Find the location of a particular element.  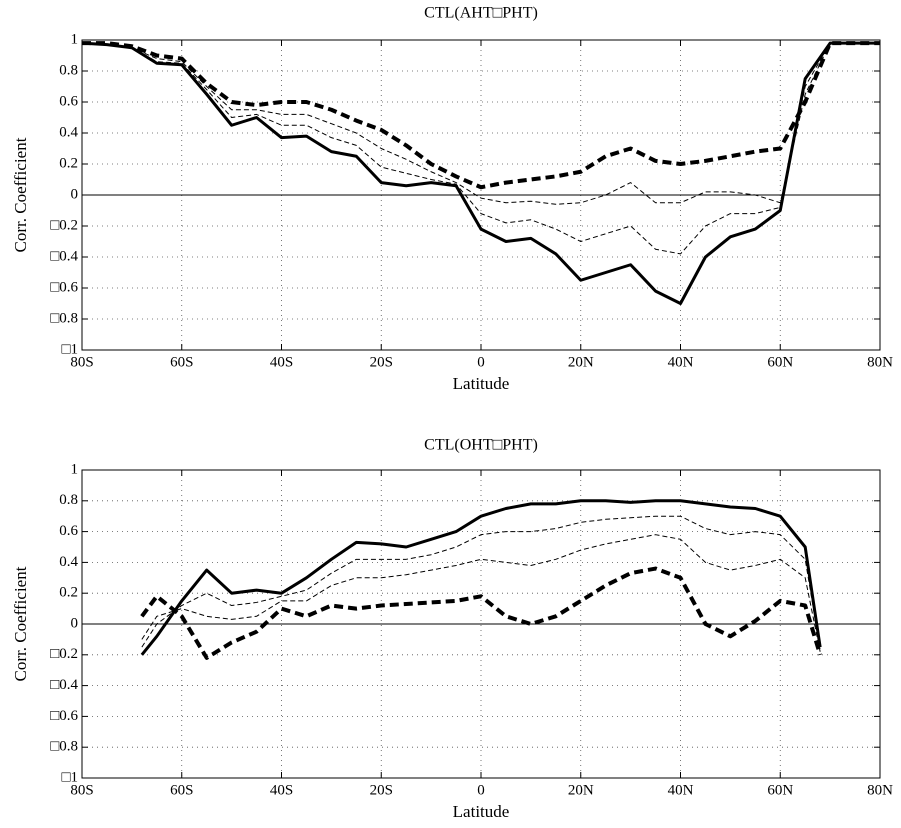

chart-title: CTL(OHT□PHT) is located at coordinates (481, 445).